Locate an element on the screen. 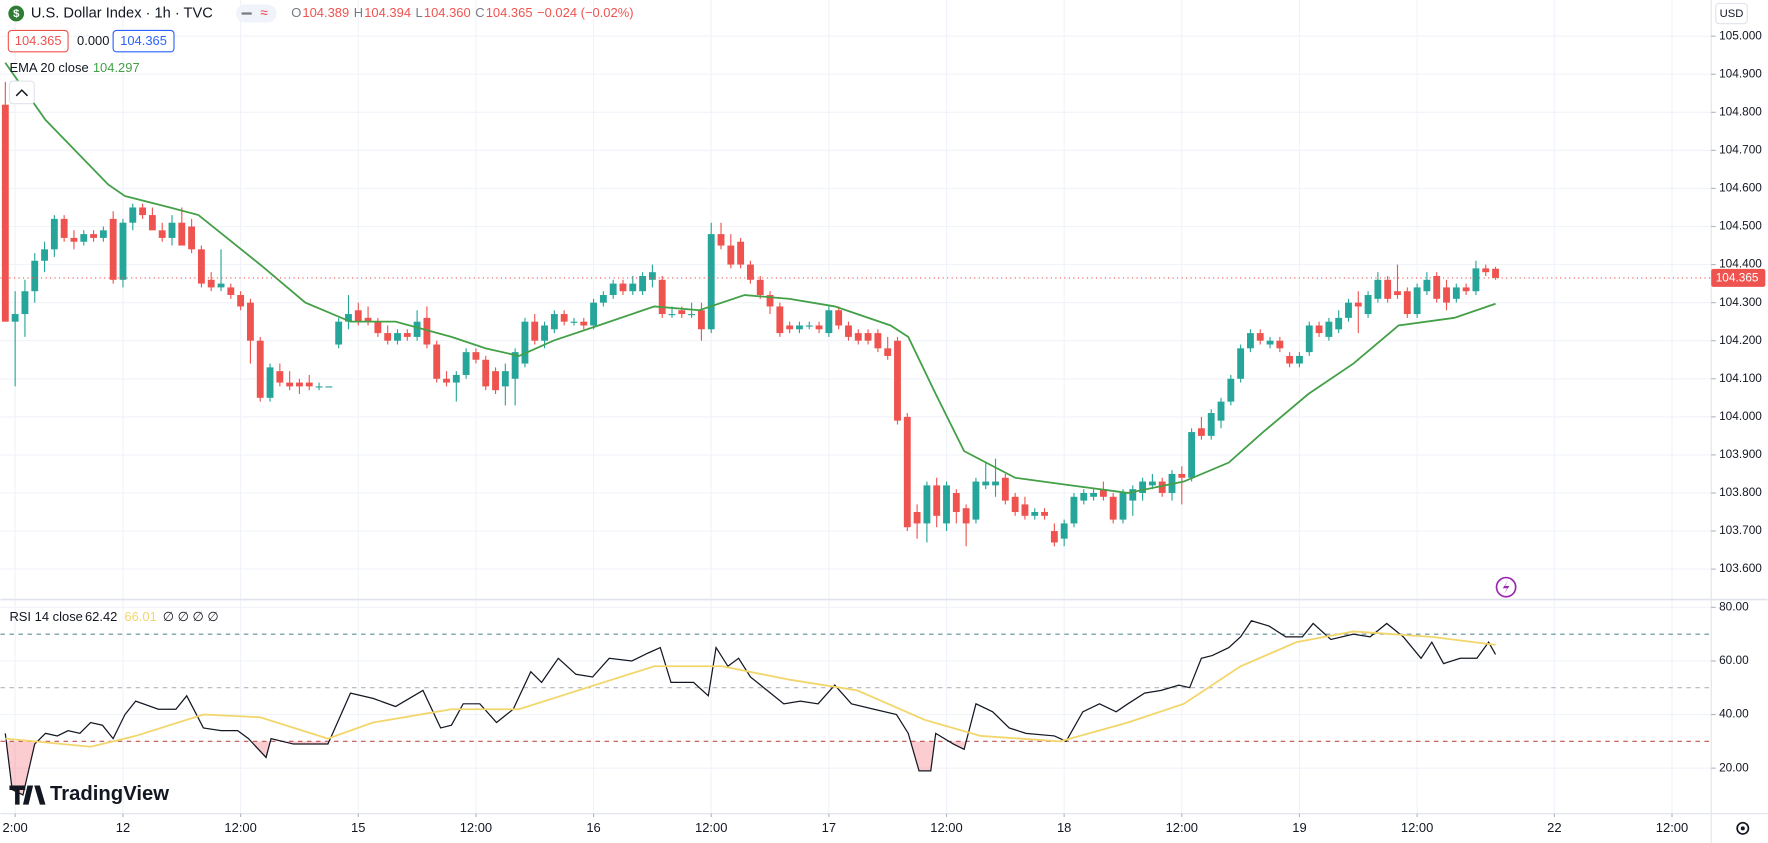 This screenshot has height=843, width=1768. y-tick-label: 60.00 is located at coordinates (1734, 660).